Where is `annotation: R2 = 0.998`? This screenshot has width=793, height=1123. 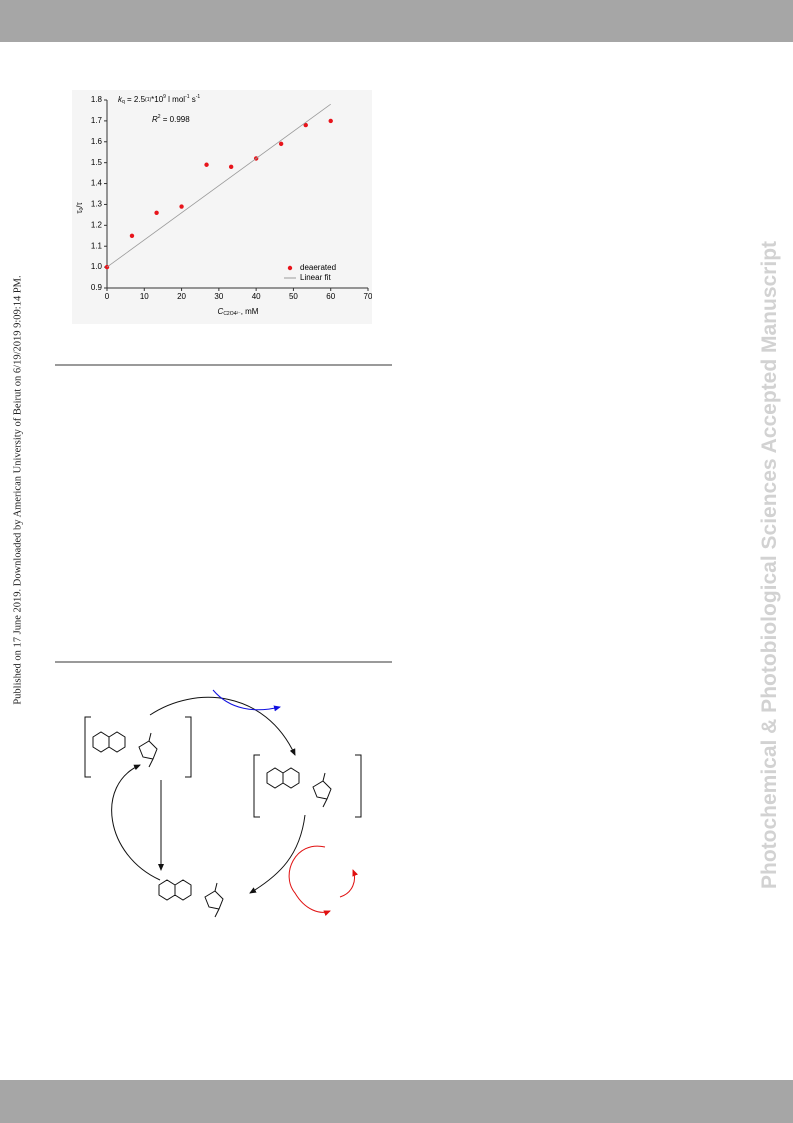 annotation: R2 = 0.998 is located at coordinates (171, 119).